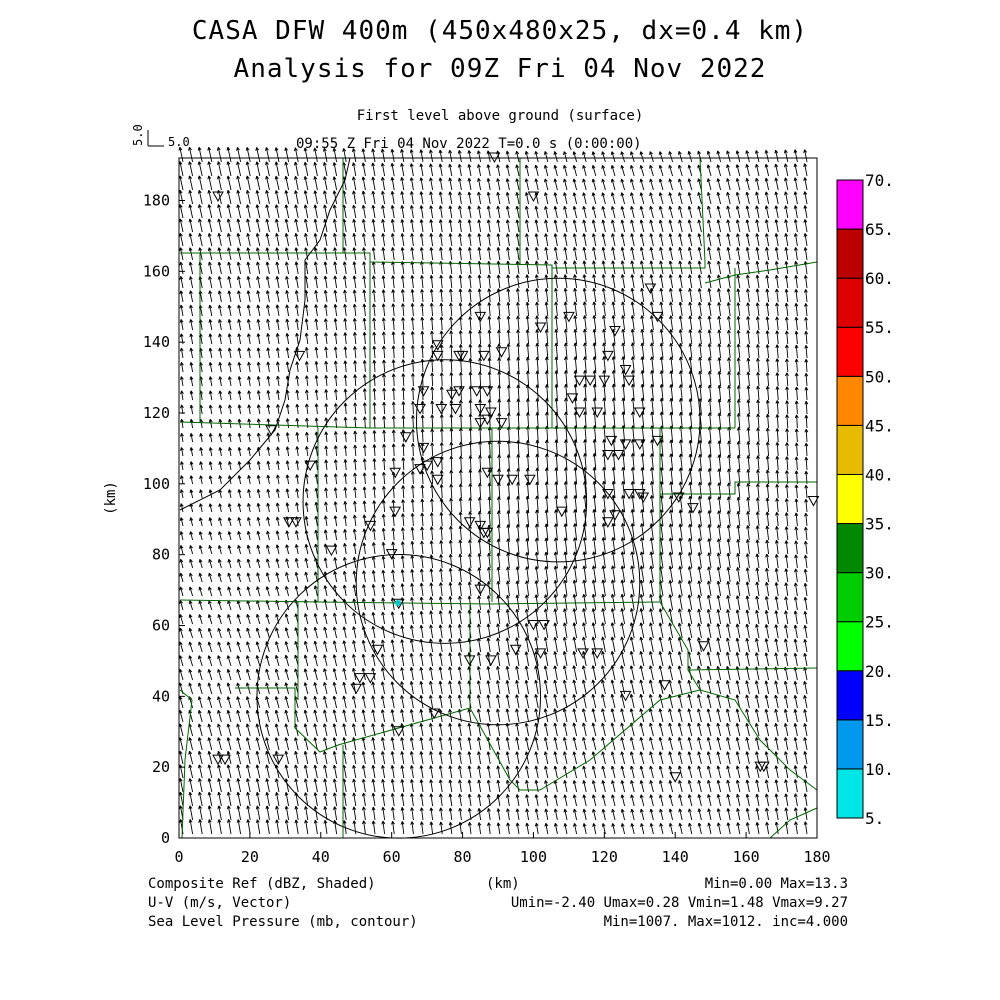 This screenshot has width=1000, height=1000. What do you see at coordinates (161, 555) in the screenshot?
I see `y-tick-label: 80` at bounding box center [161, 555].